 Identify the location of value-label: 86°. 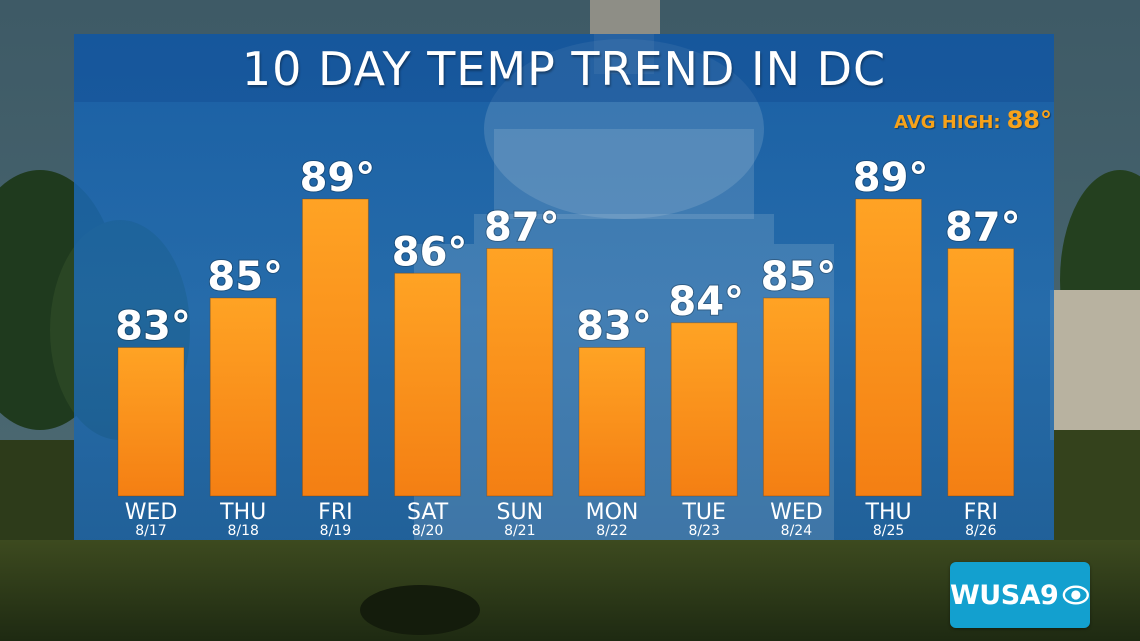
(430, 252).